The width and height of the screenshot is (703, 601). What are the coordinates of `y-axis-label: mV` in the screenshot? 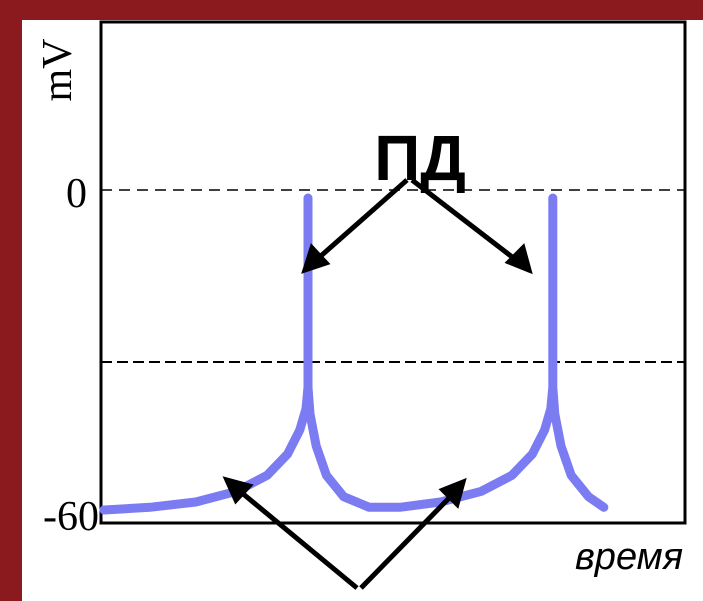 It's located at (58, 70).